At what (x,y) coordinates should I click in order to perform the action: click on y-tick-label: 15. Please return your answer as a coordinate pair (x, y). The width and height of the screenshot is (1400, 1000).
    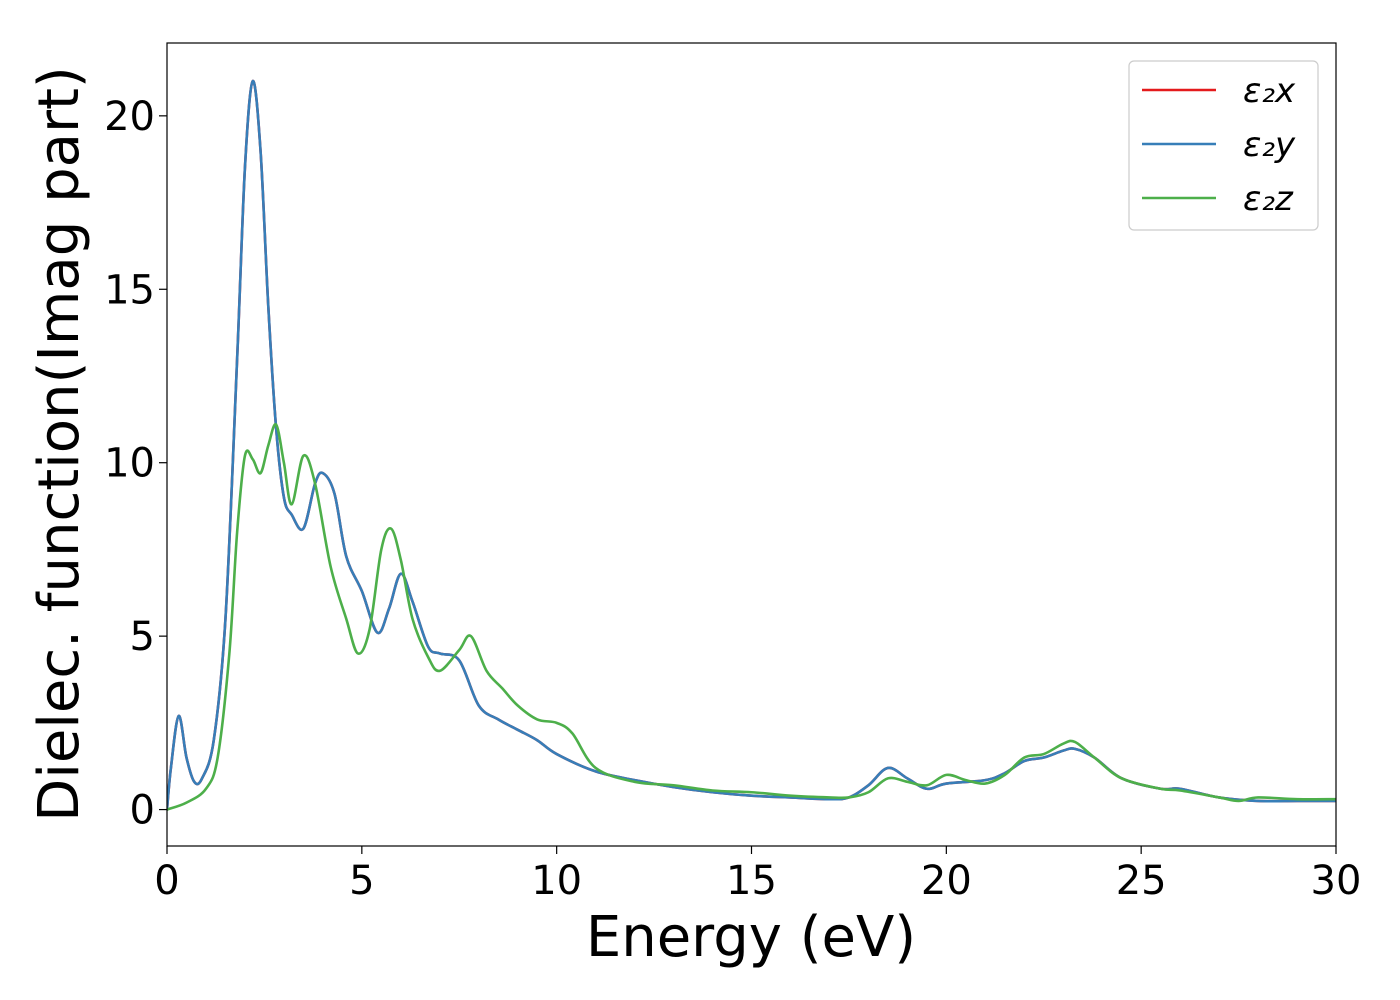
    Looking at the image, I should click on (129, 290).